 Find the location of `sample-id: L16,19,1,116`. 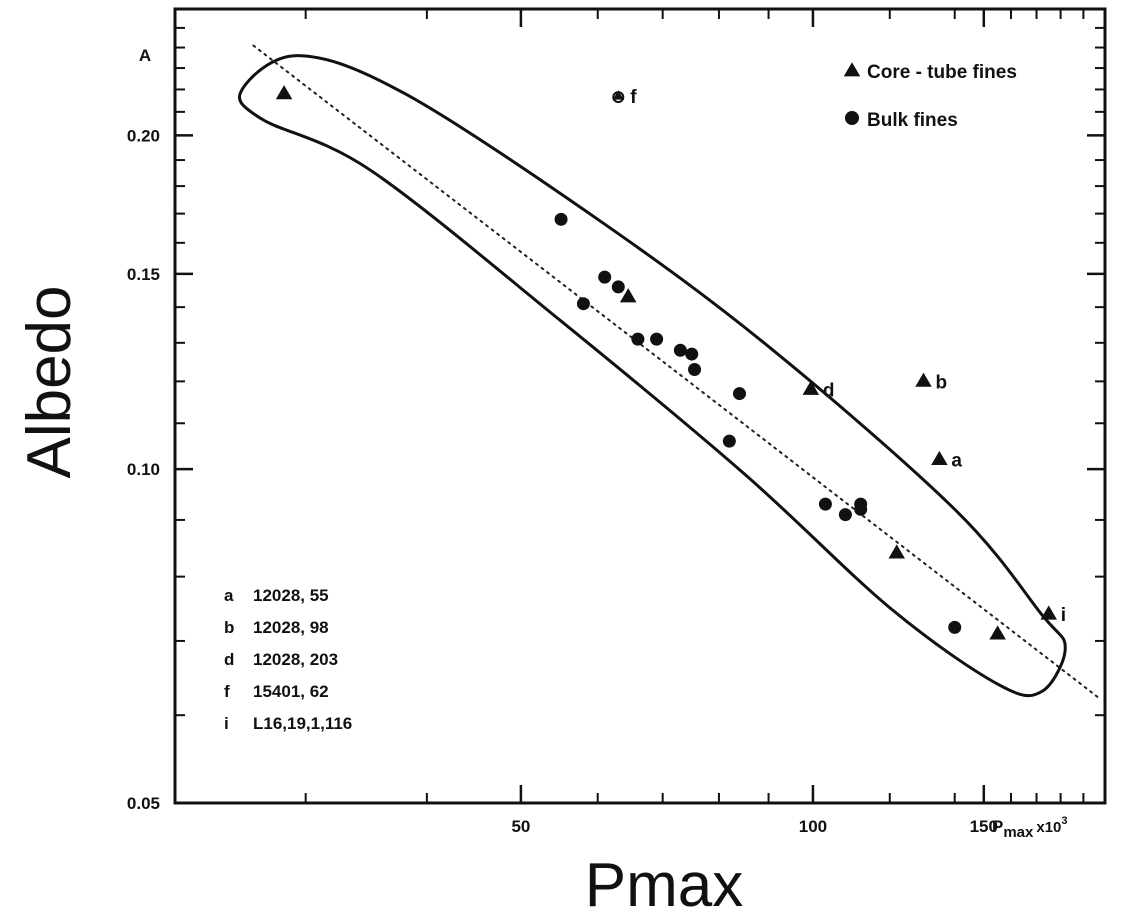

sample-id: L16,19,1,116 is located at coordinates (302, 723).